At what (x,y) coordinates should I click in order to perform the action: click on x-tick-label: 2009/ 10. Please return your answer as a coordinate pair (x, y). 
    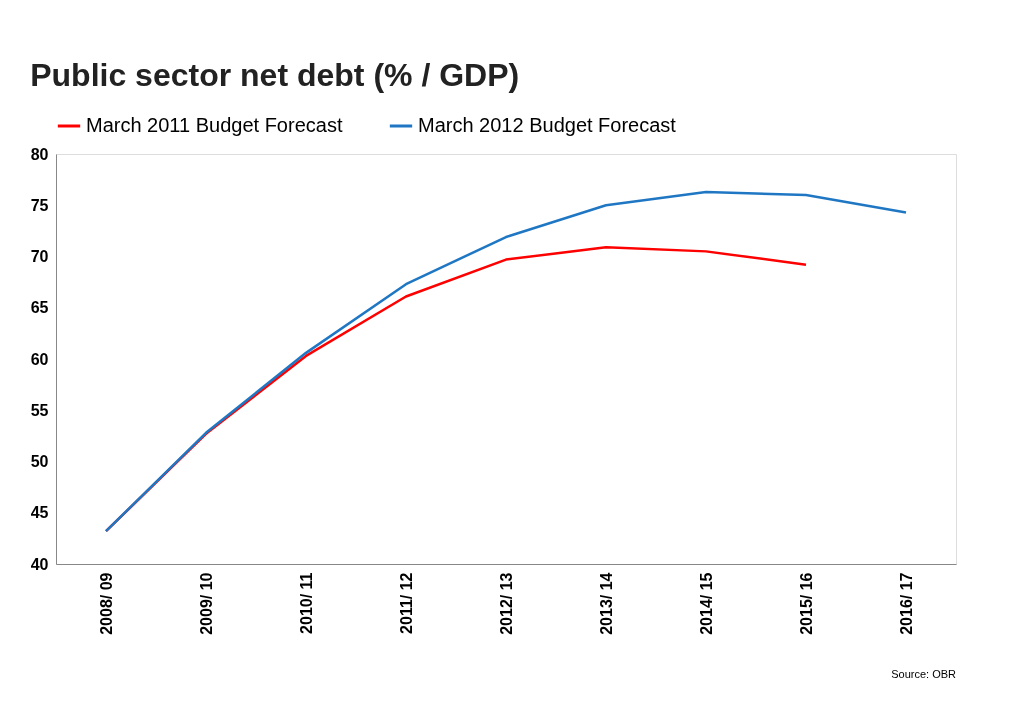
    Looking at the image, I should click on (206, 603).